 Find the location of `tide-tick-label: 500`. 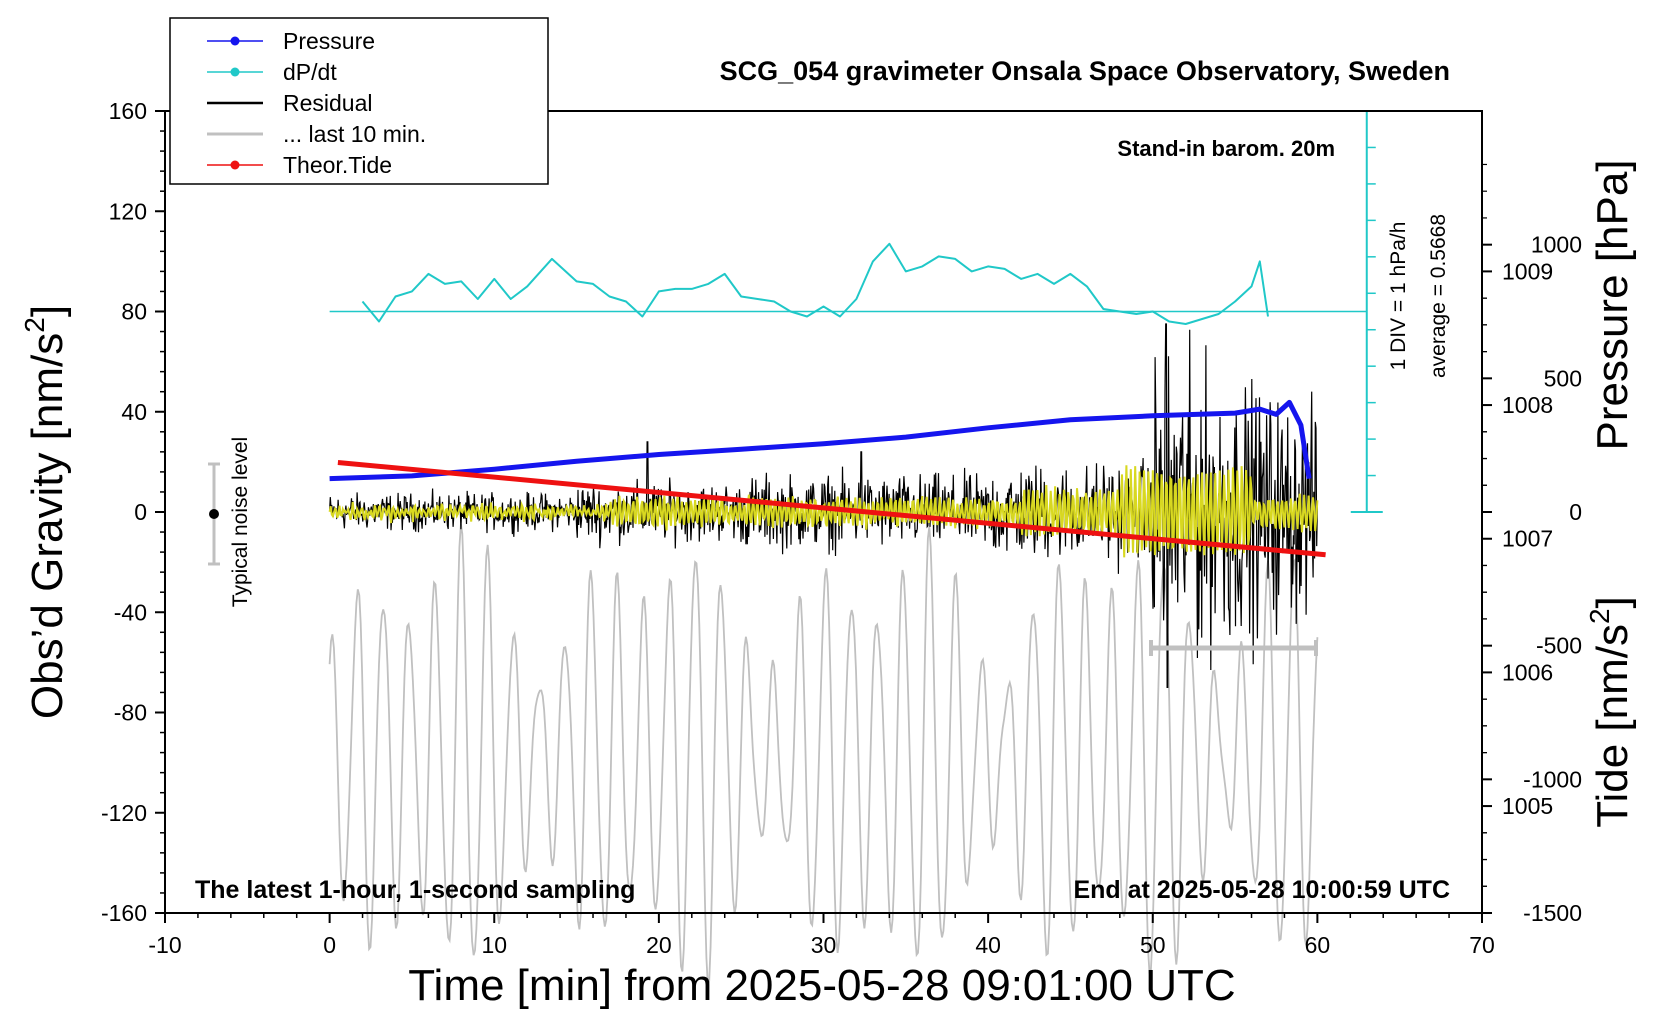

tide-tick-label: 500 is located at coordinates (1563, 378).